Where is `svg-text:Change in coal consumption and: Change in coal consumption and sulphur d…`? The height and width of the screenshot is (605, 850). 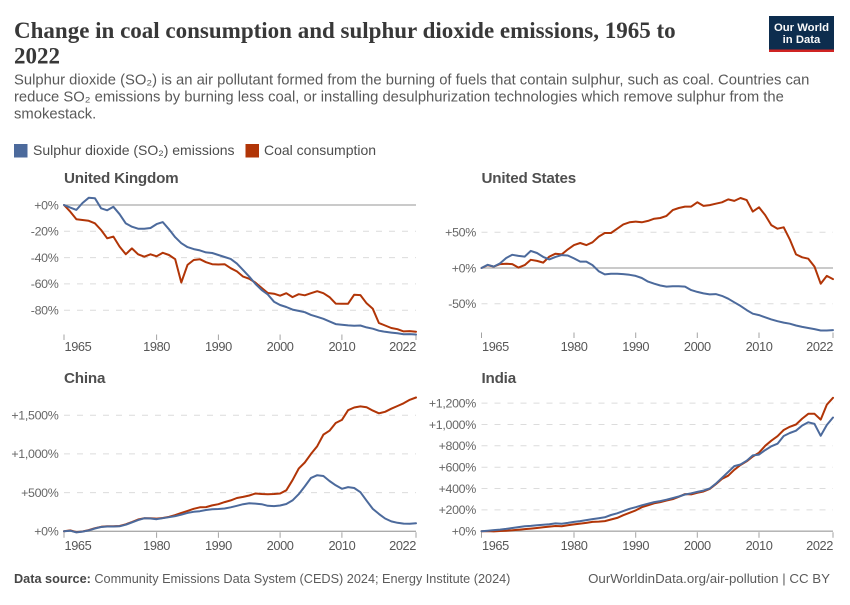 svg-text:Change in coal consumption and: Change in coal consumption and sulphur d… is located at coordinates (345, 30).